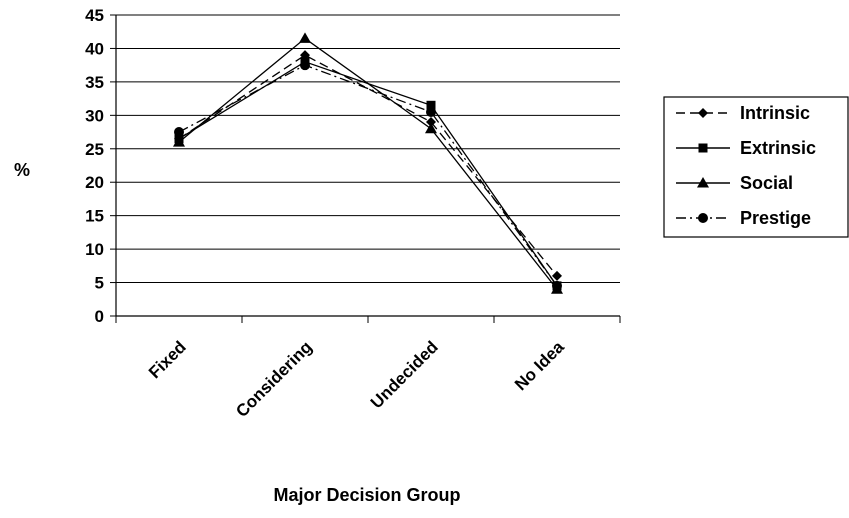 The height and width of the screenshot is (518, 849). I want to click on legend-item-intrinsic: Intrinsic, so click(743, 113).